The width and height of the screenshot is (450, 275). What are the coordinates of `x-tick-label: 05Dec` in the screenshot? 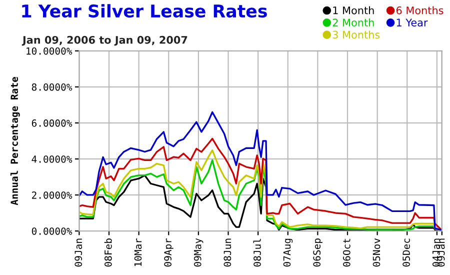 It's located at (406, 252).